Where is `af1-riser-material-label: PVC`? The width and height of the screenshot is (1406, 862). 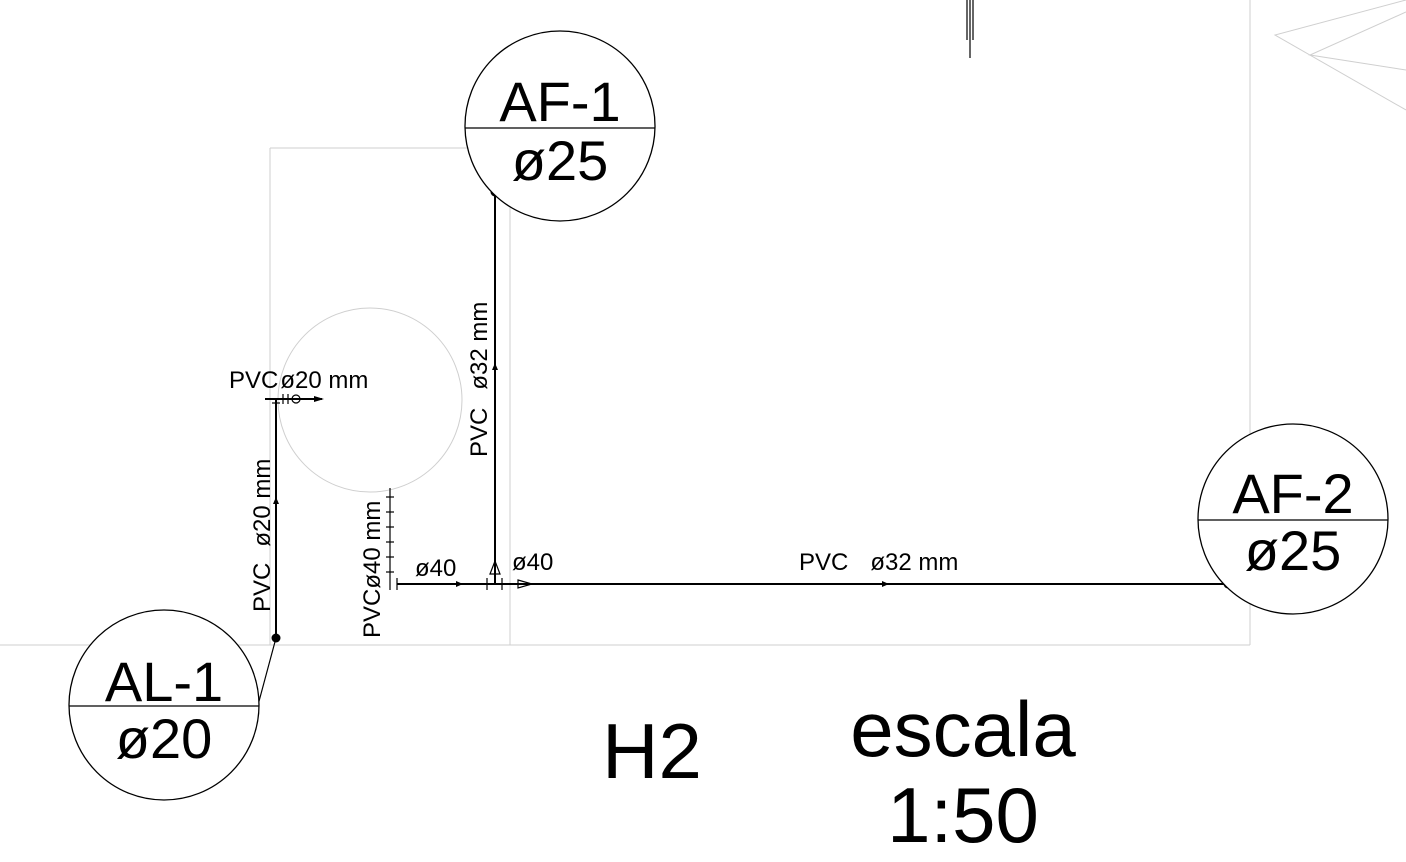
af1-riser-material-label: PVC is located at coordinates (479, 432).